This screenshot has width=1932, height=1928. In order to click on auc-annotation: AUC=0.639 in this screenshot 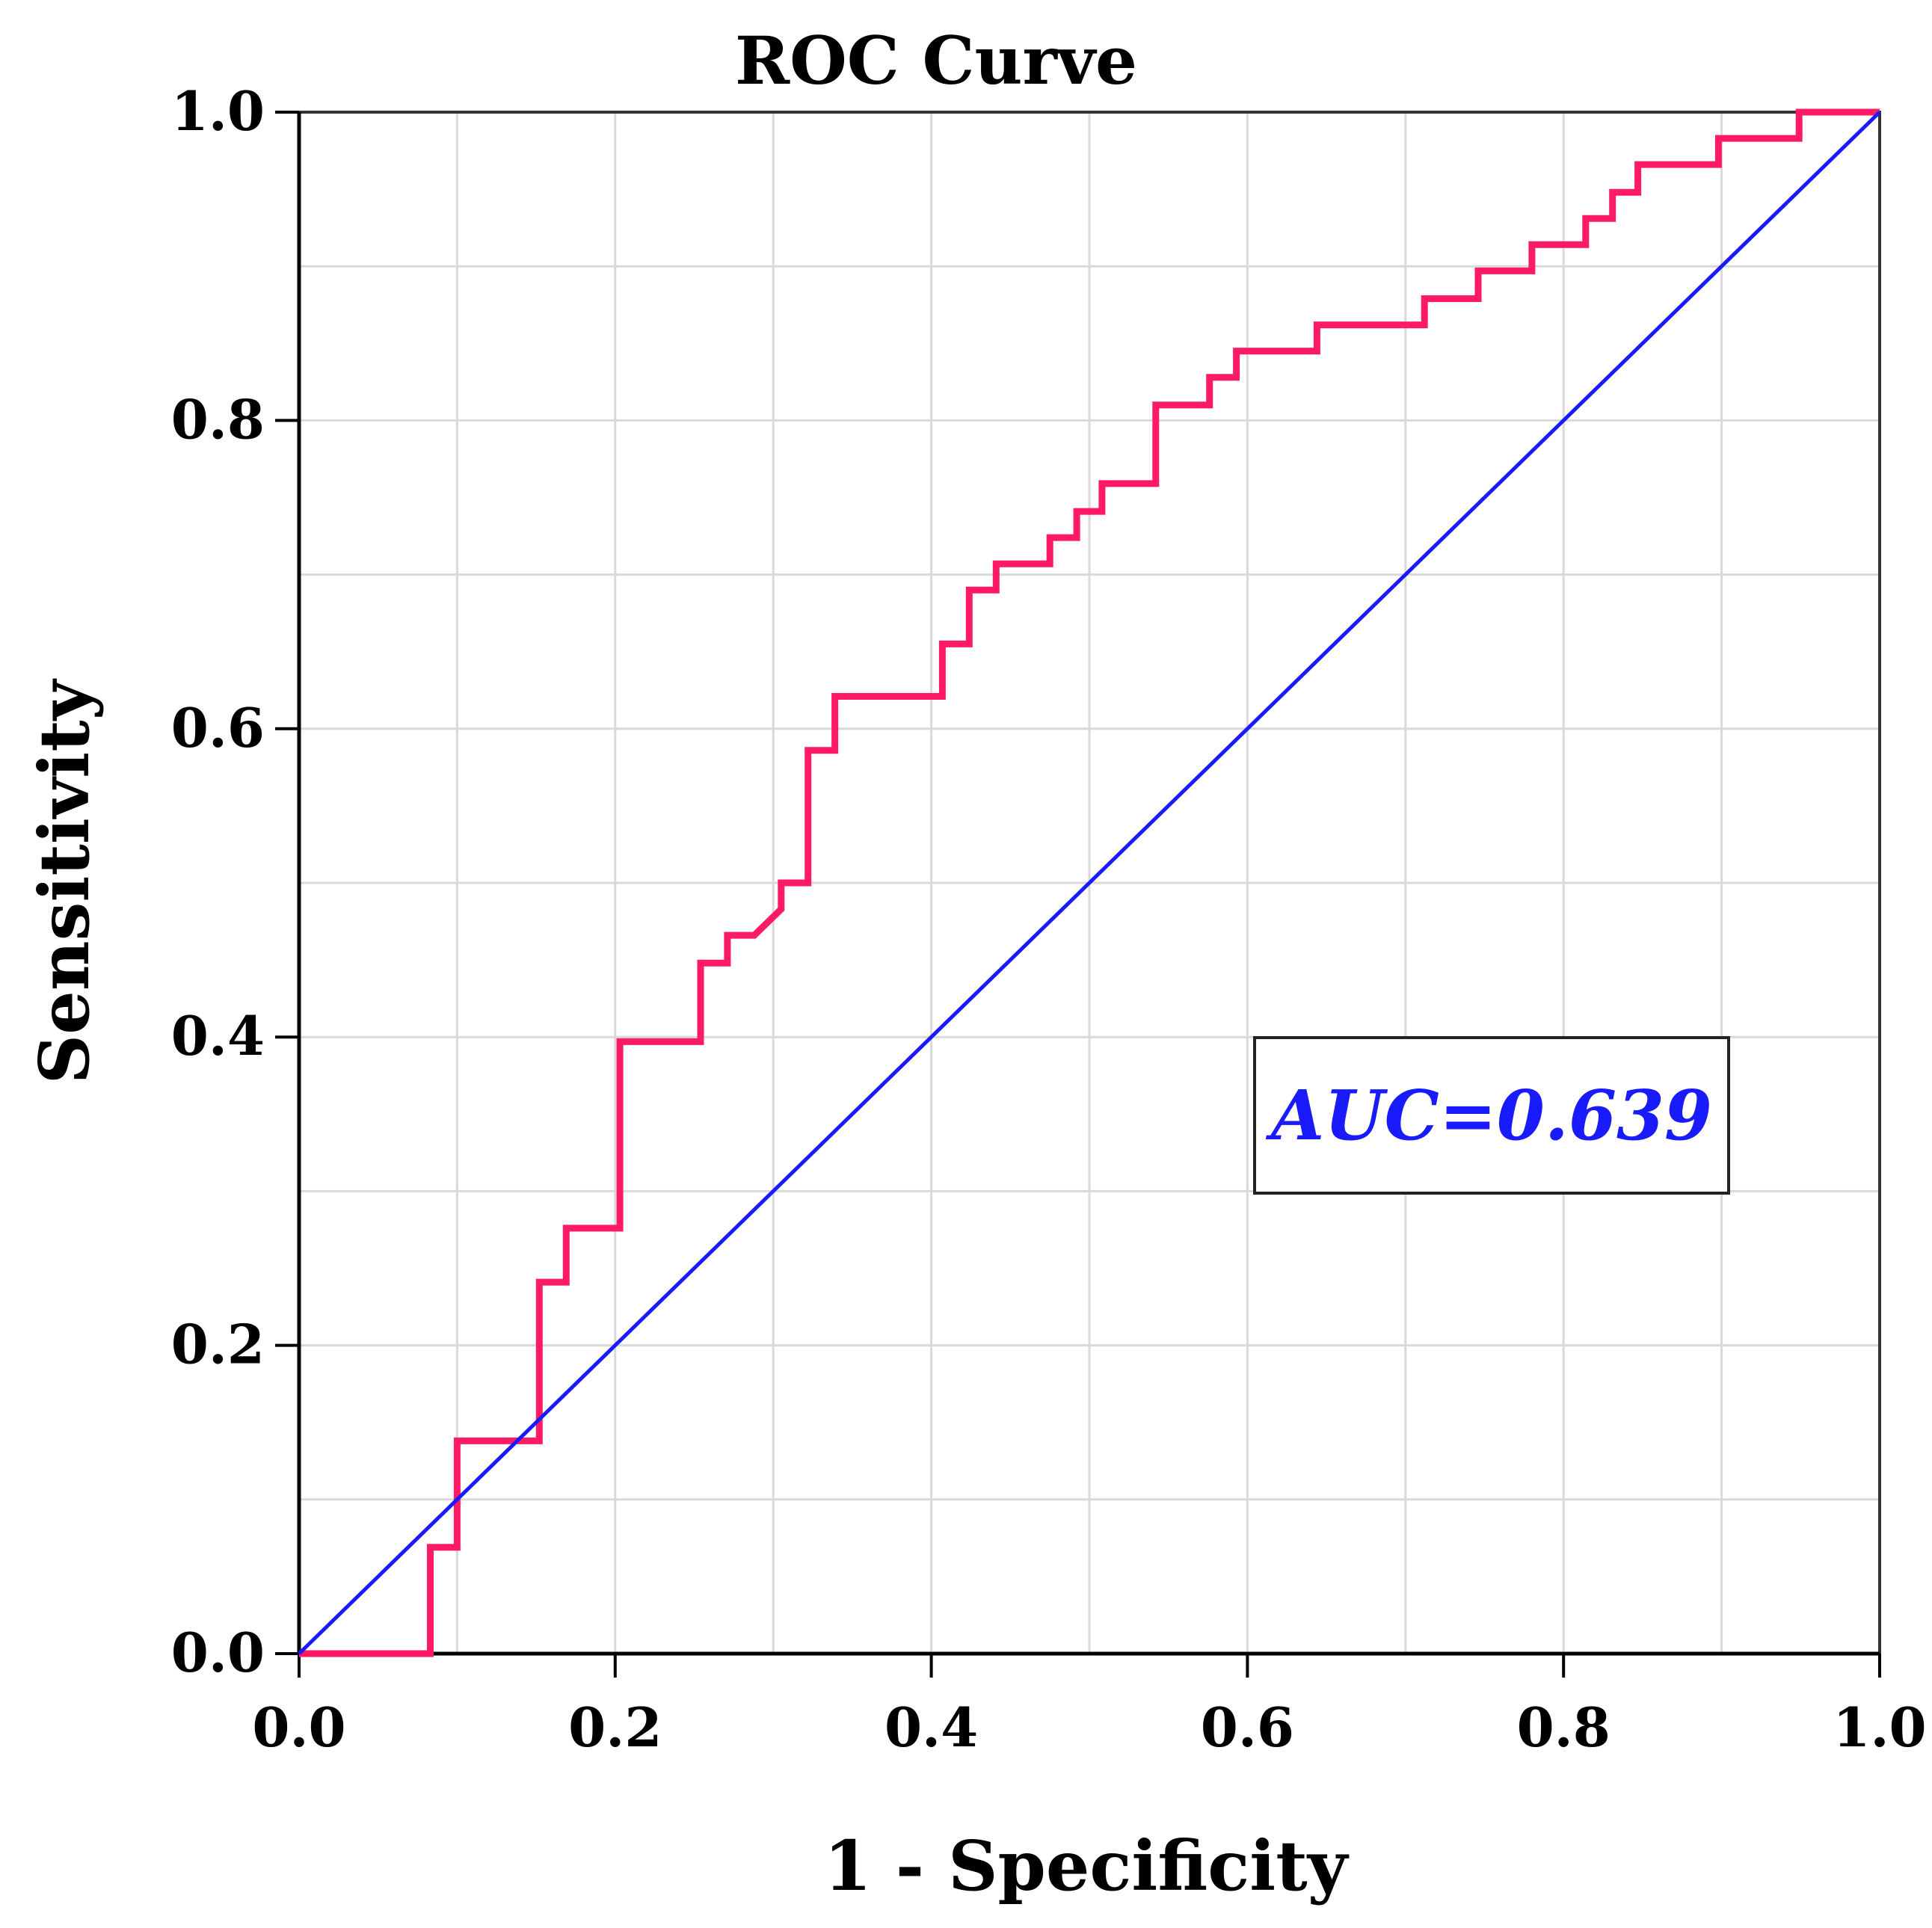, I will do `click(1491, 1115)`.